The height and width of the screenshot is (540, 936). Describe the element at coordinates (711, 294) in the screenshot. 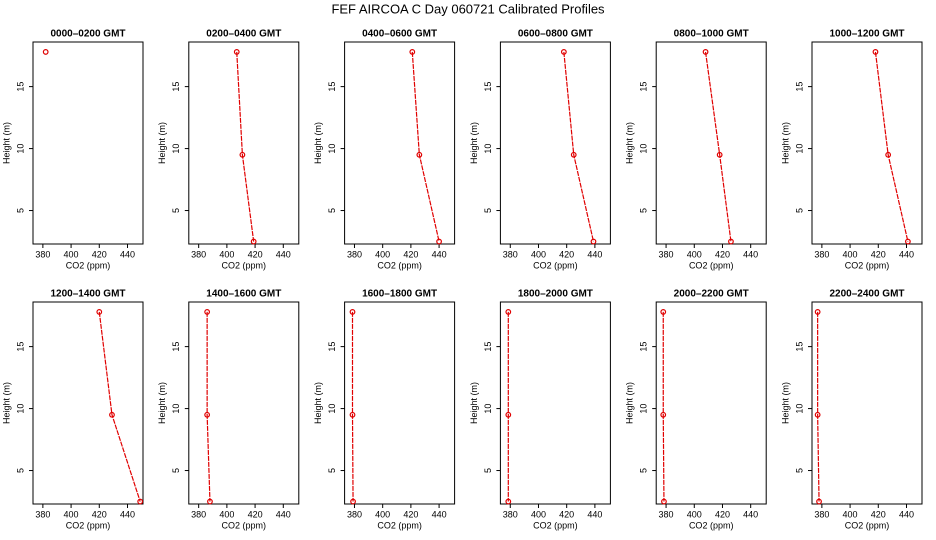

I see `panel-title: 2000–2200 GMT` at that location.